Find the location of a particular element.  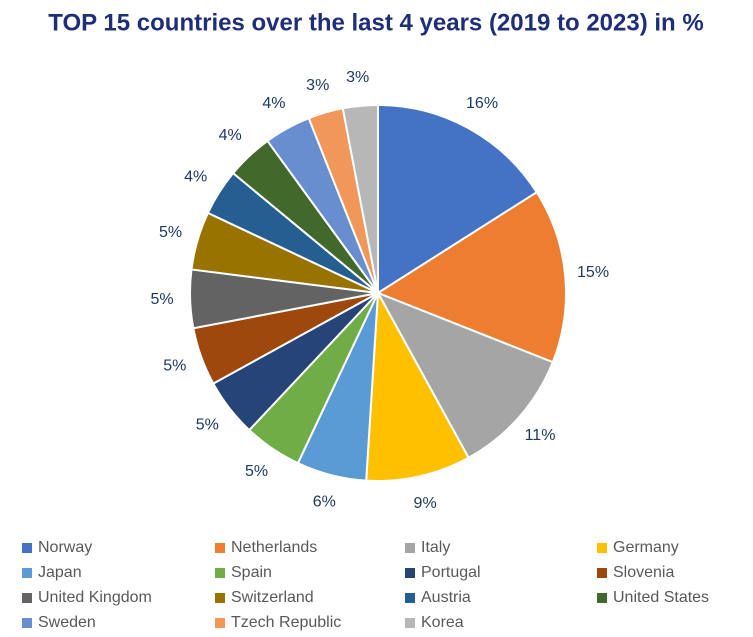

legend-label: Slovenia is located at coordinates (643, 572).